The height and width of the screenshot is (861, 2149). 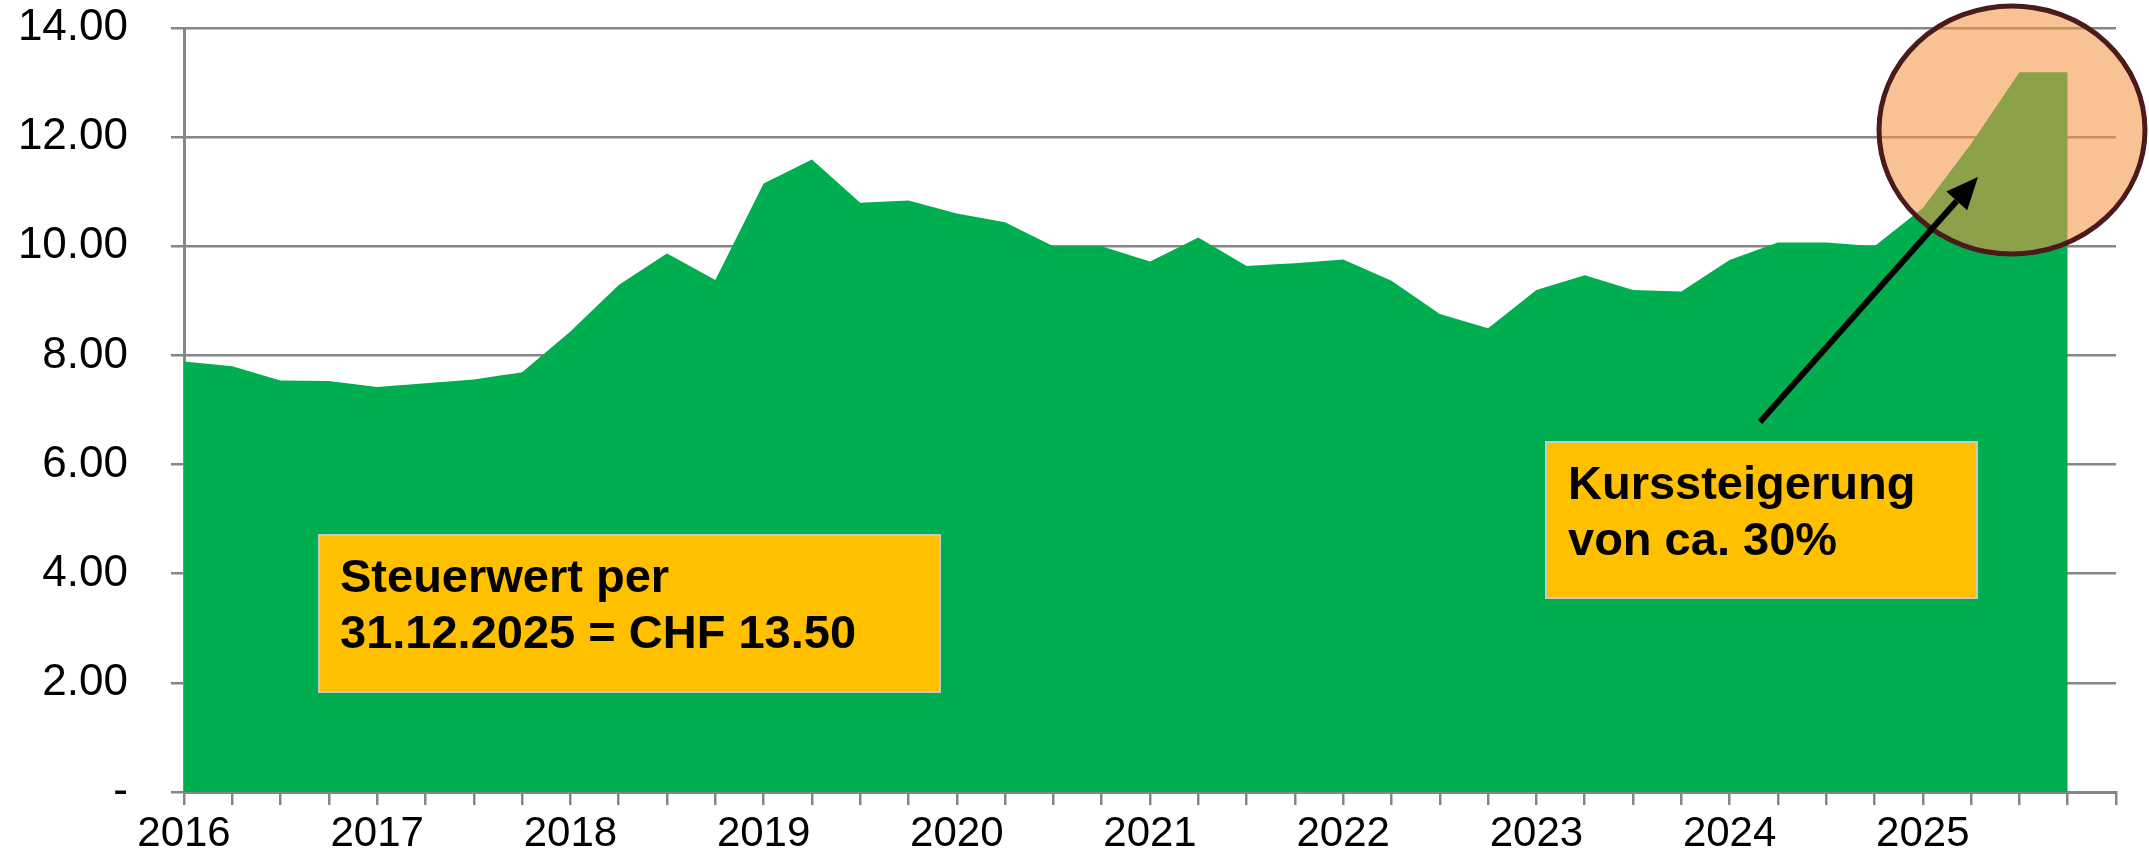 I want to click on x-tick-label: 2023, so click(x=1536, y=831).